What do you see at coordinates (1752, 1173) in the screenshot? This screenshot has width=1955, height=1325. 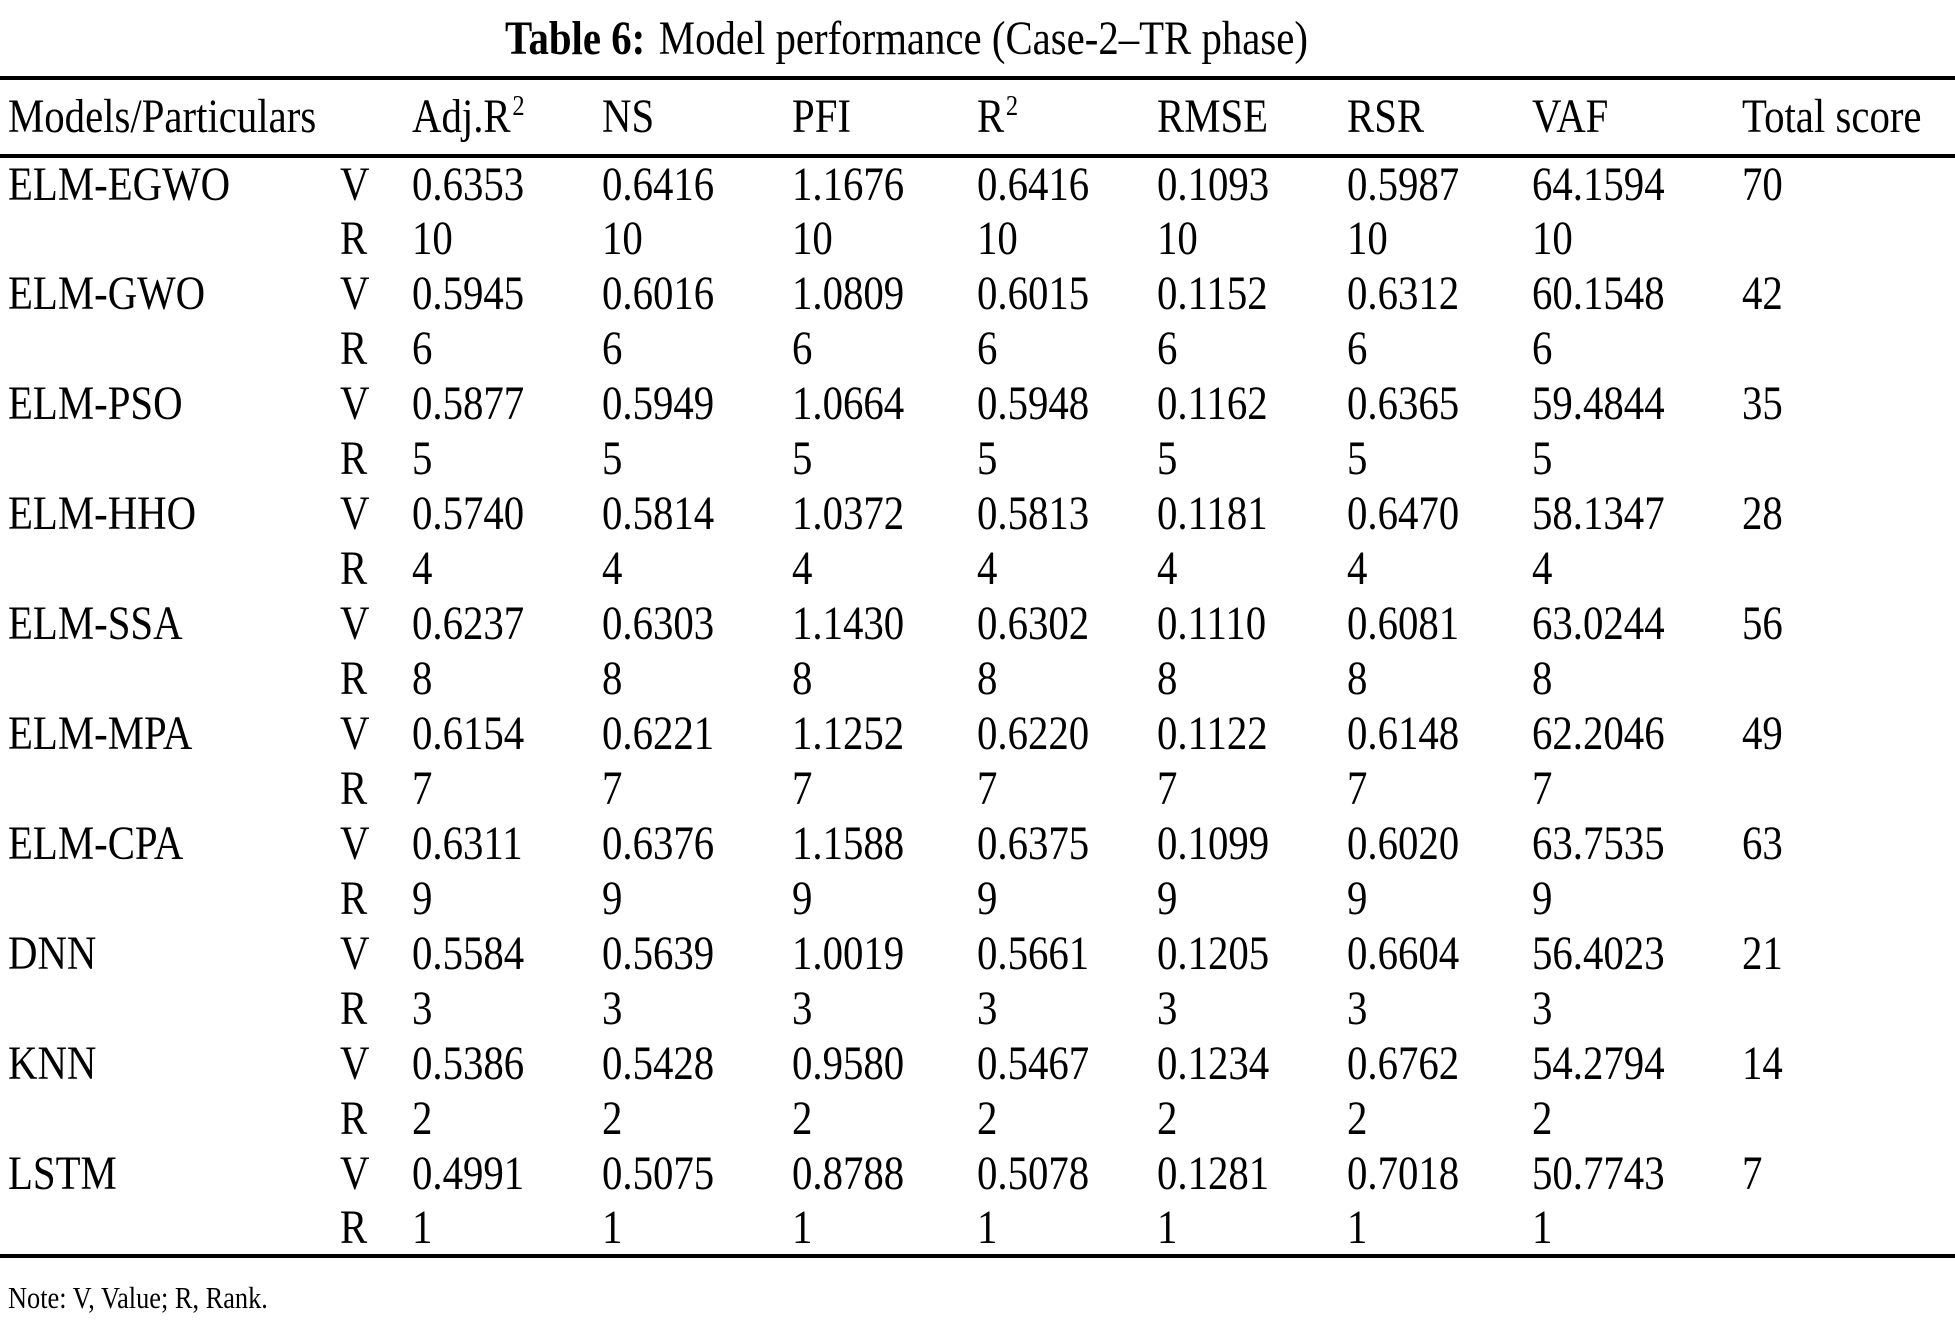 I see `total-score: 7` at bounding box center [1752, 1173].